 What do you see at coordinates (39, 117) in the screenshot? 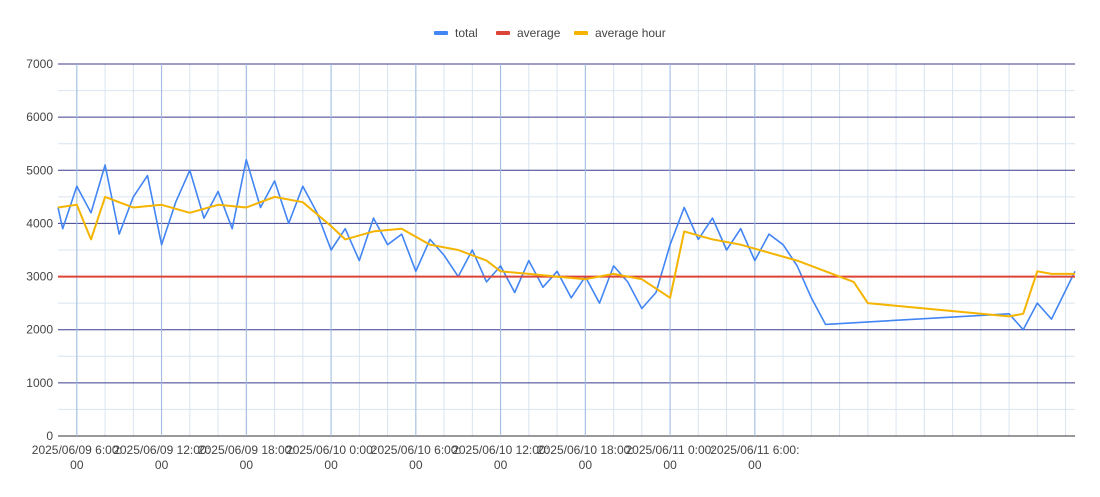
I see `y-tick-label: 6000` at bounding box center [39, 117].